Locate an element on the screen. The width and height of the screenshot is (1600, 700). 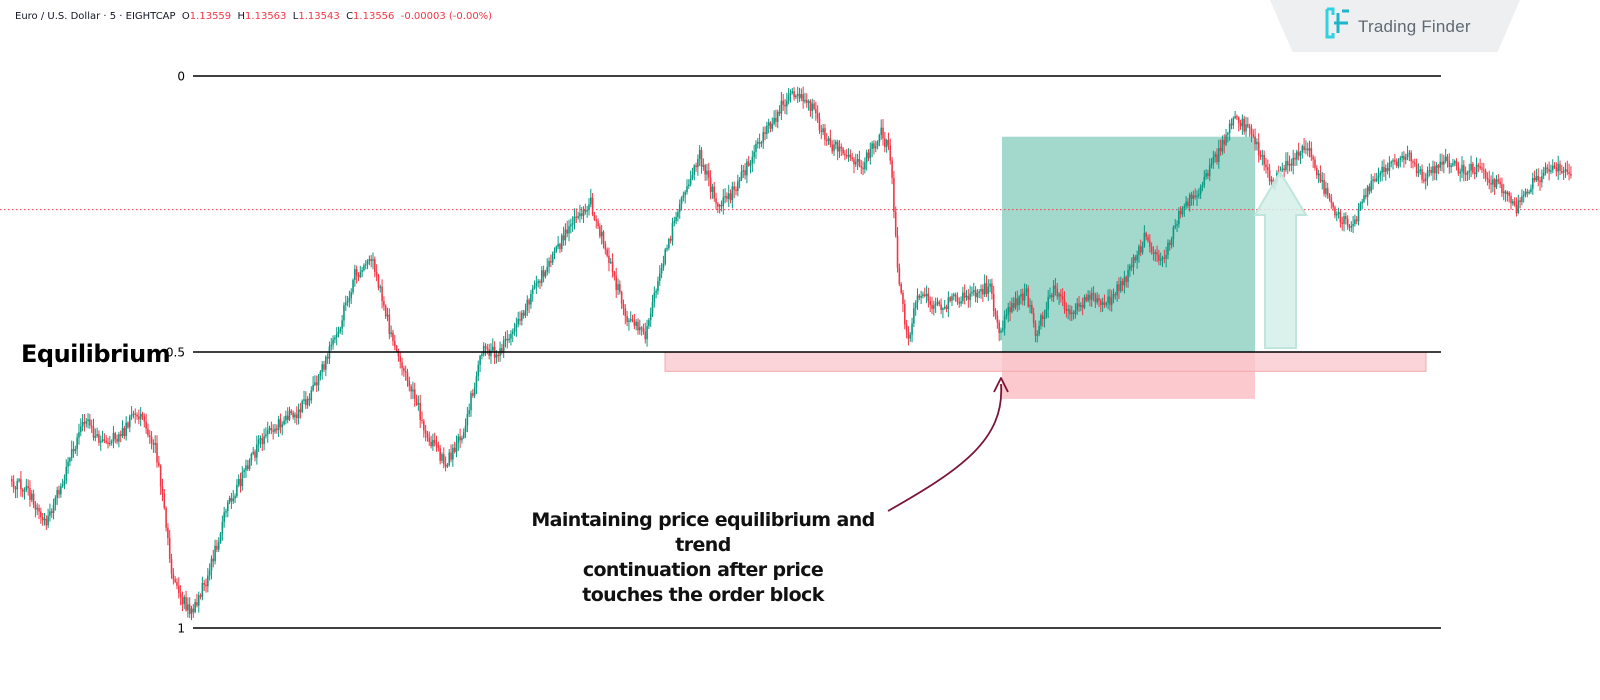
low-label: L is located at coordinates (295, 16).